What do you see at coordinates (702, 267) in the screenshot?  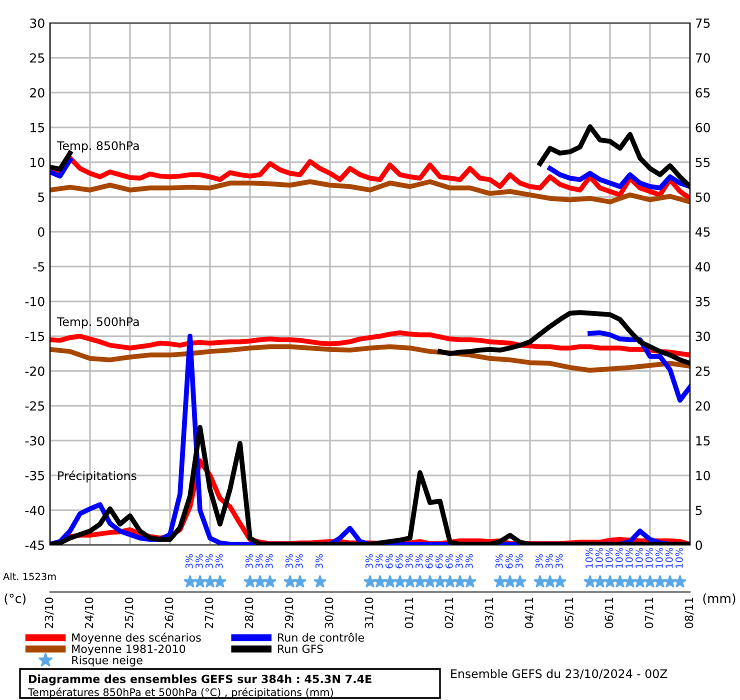 I see `y2-tick-label: 40` at bounding box center [702, 267].